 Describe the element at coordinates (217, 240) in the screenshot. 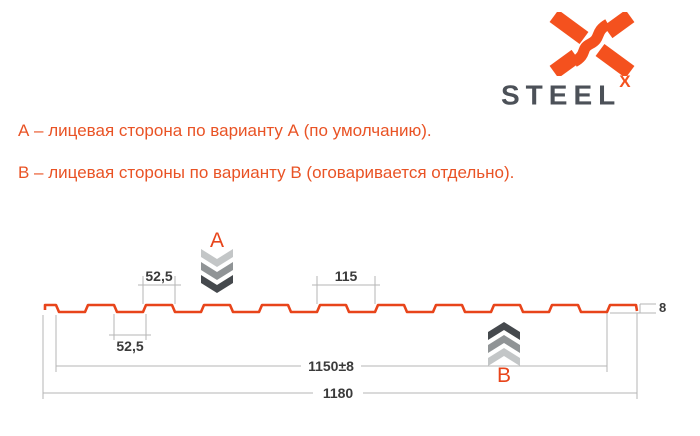

I see `marker-a-label: A` at that location.